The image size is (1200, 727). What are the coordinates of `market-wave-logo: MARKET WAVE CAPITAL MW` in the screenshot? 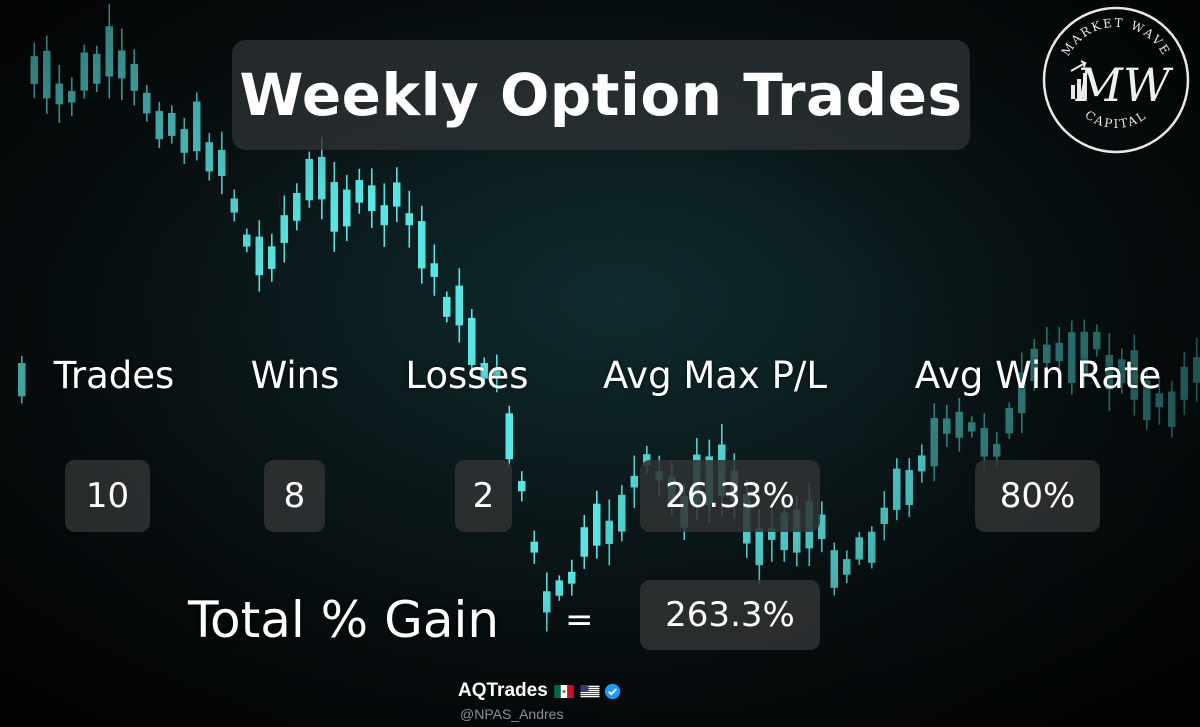 It's located at (1116, 80).